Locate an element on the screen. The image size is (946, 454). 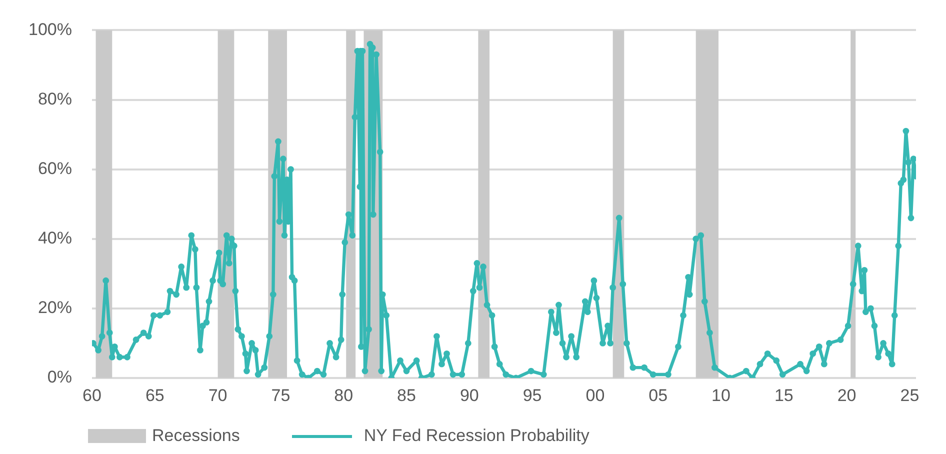
legend-label: Recessions is located at coordinates (196, 436).